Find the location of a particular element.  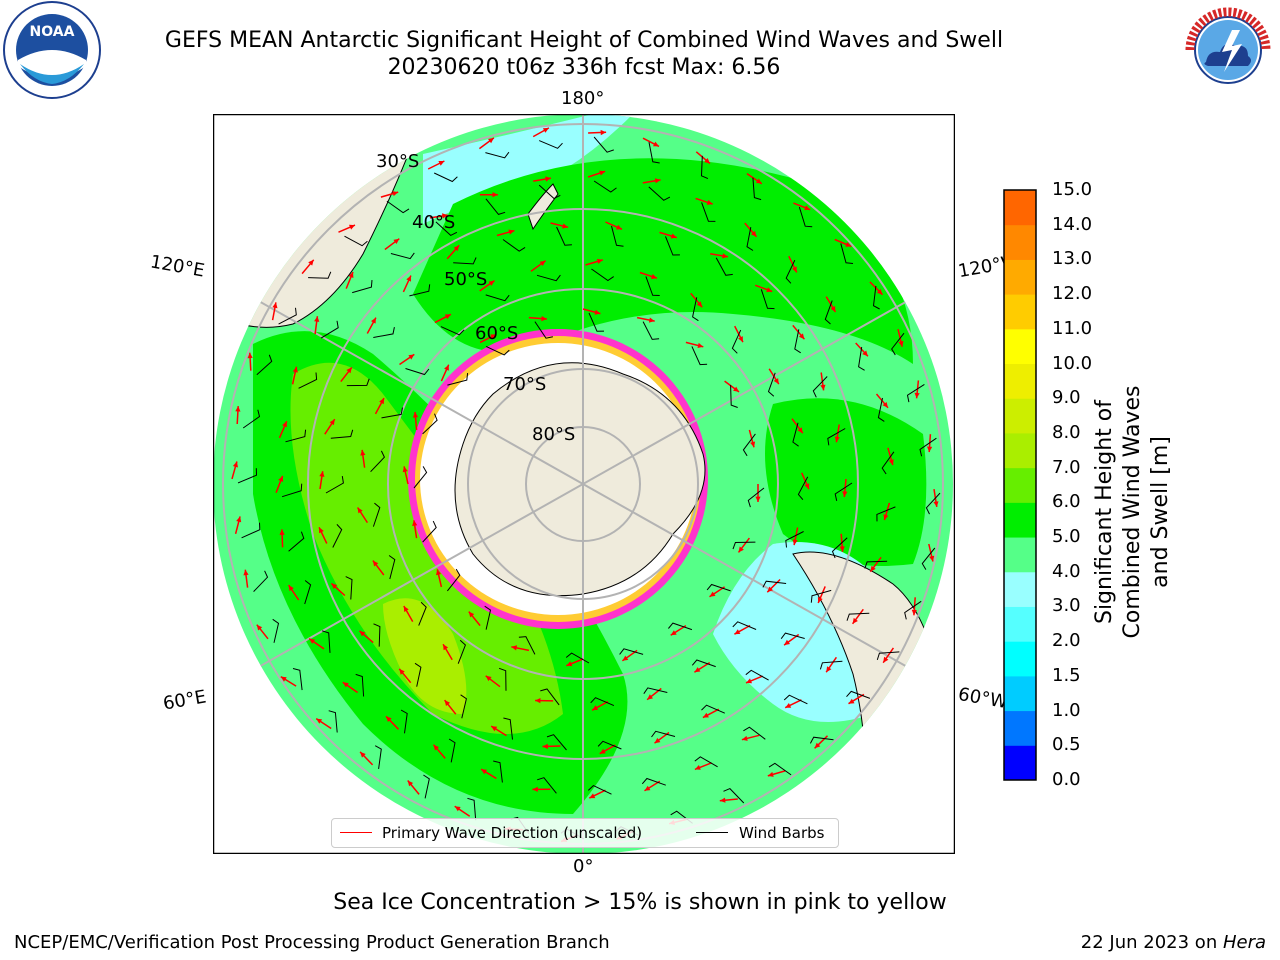

colorbar-tick-label: 0.5 is located at coordinates (1066, 745).